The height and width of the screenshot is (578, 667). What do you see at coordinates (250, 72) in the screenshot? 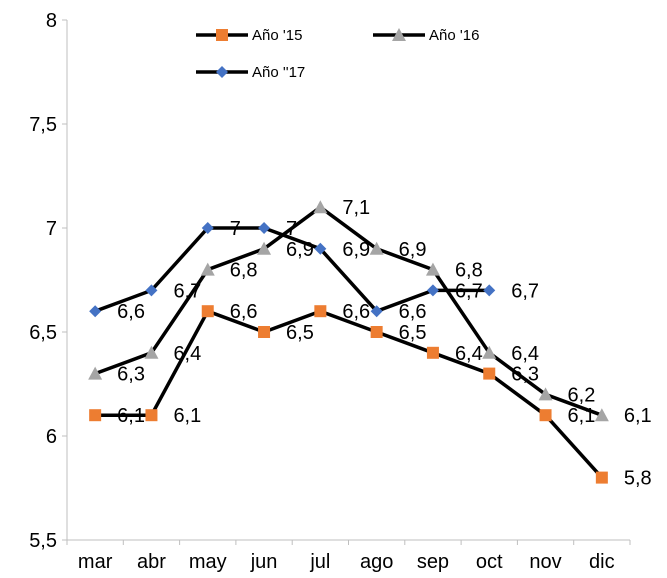
I see `legend-item: Año ''17` at bounding box center [250, 72].